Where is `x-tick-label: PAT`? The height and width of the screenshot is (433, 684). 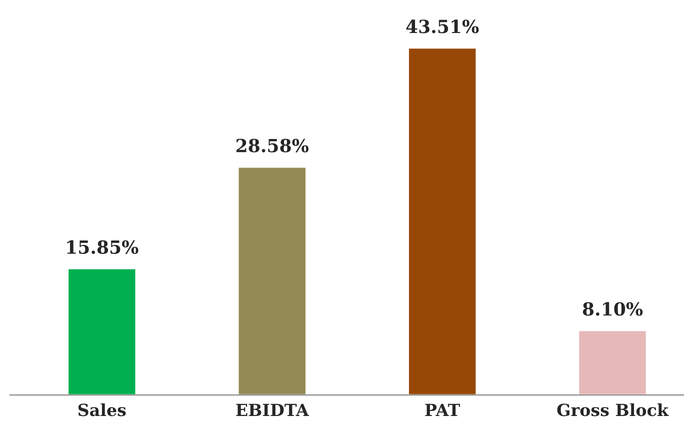
x-tick-label: PAT is located at coordinates (442, 410).